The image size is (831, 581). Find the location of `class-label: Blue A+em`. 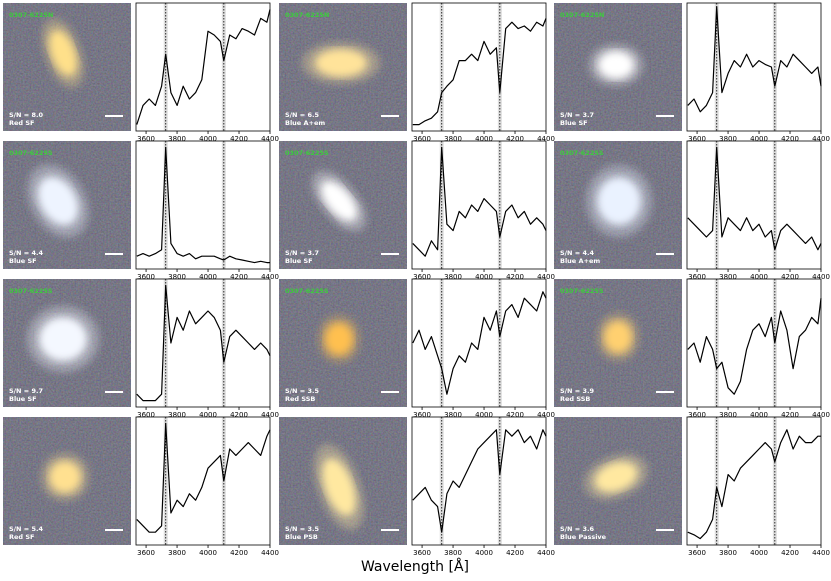

class-label: Blue A+em is located at coordinates (305, 123).